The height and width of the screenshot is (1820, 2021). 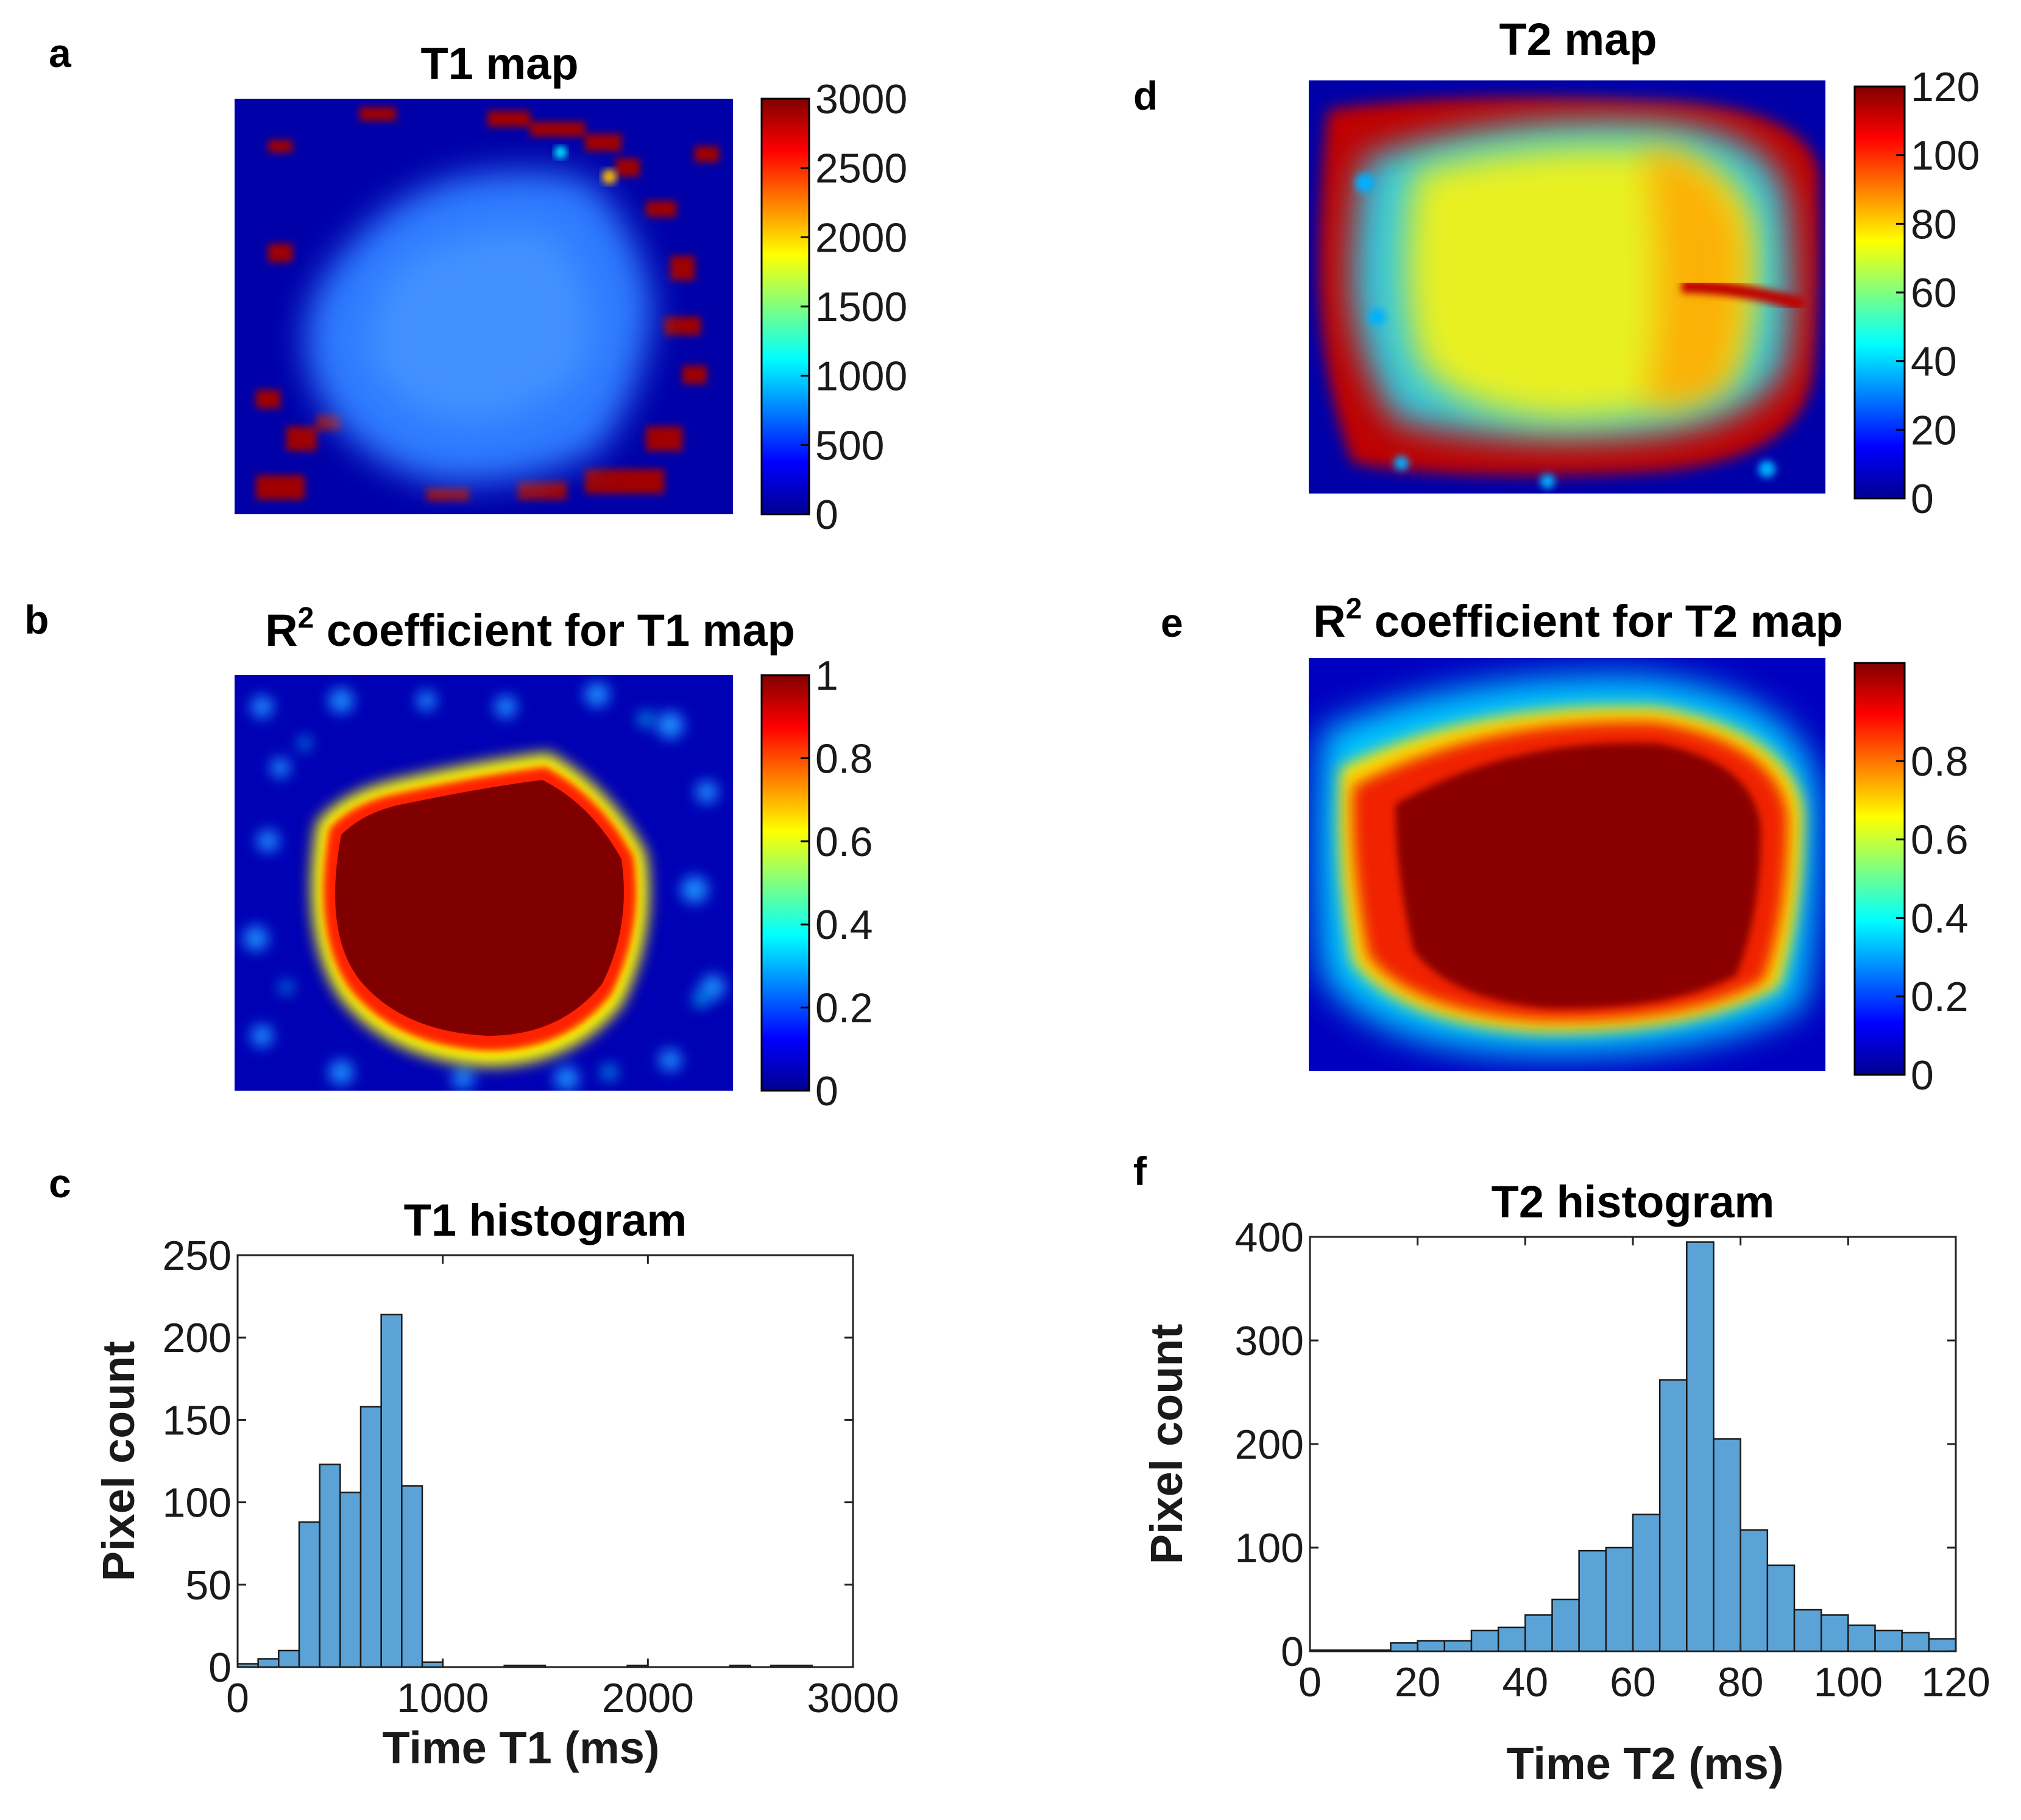 What do you see at coordinates (1140, 1171) in the screenshot?
I see `panel-label-f: f` at bounding box center [1140, 1171].